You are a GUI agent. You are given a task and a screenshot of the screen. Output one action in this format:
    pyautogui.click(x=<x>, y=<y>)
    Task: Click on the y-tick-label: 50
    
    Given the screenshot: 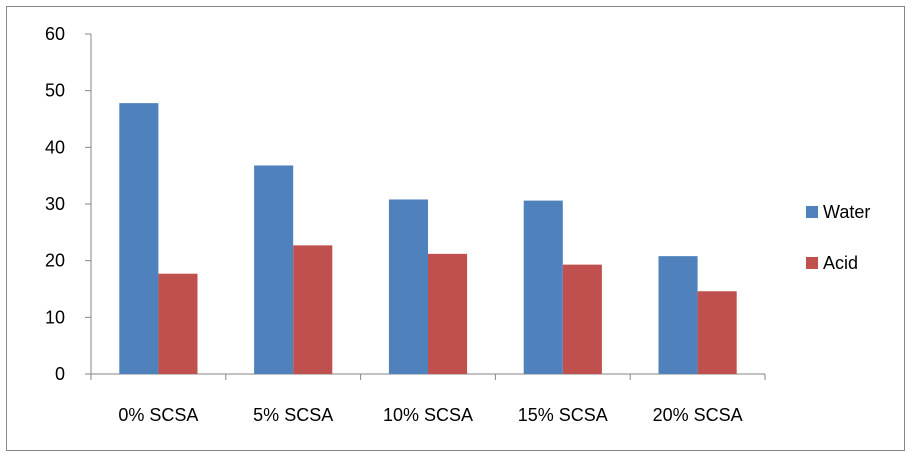 What is the action you would take?
    pyautogui.click(x=55, y=91)
    